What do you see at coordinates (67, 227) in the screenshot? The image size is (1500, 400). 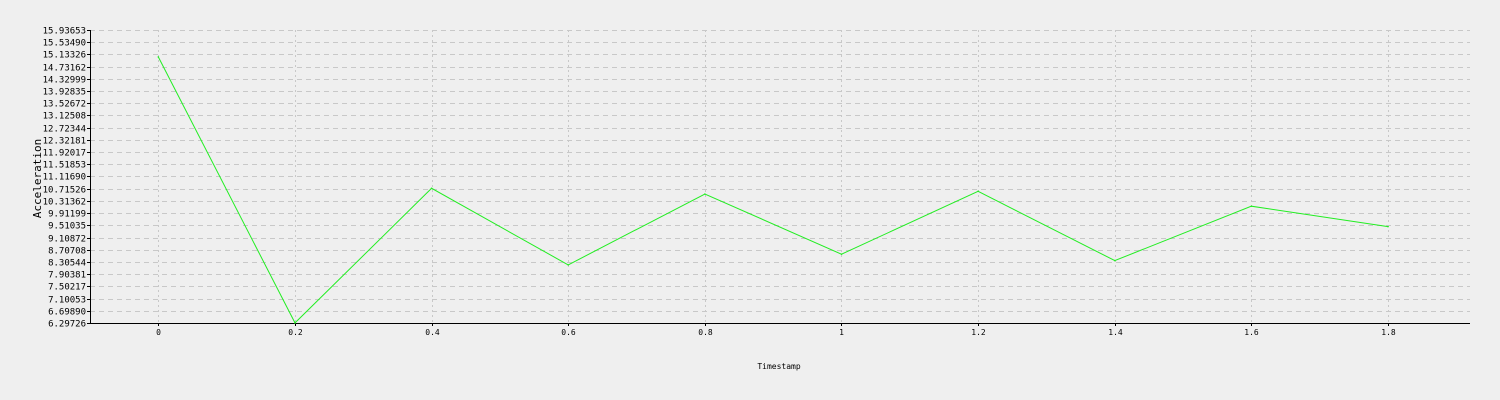 I see `y-tick-label: 9.51035` at bounding box center [67, 227].